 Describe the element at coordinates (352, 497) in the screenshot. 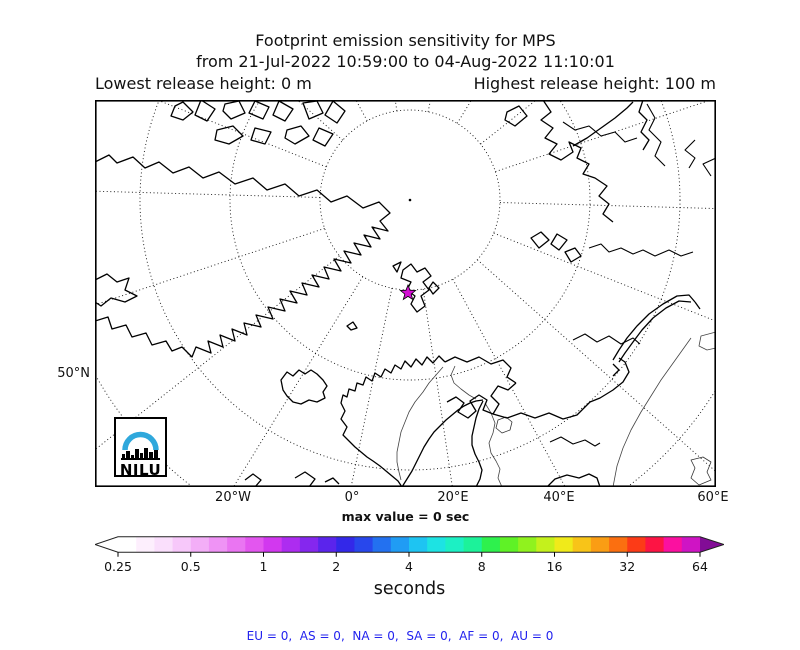

I see `longitude-tick-label: 0°` at that location.